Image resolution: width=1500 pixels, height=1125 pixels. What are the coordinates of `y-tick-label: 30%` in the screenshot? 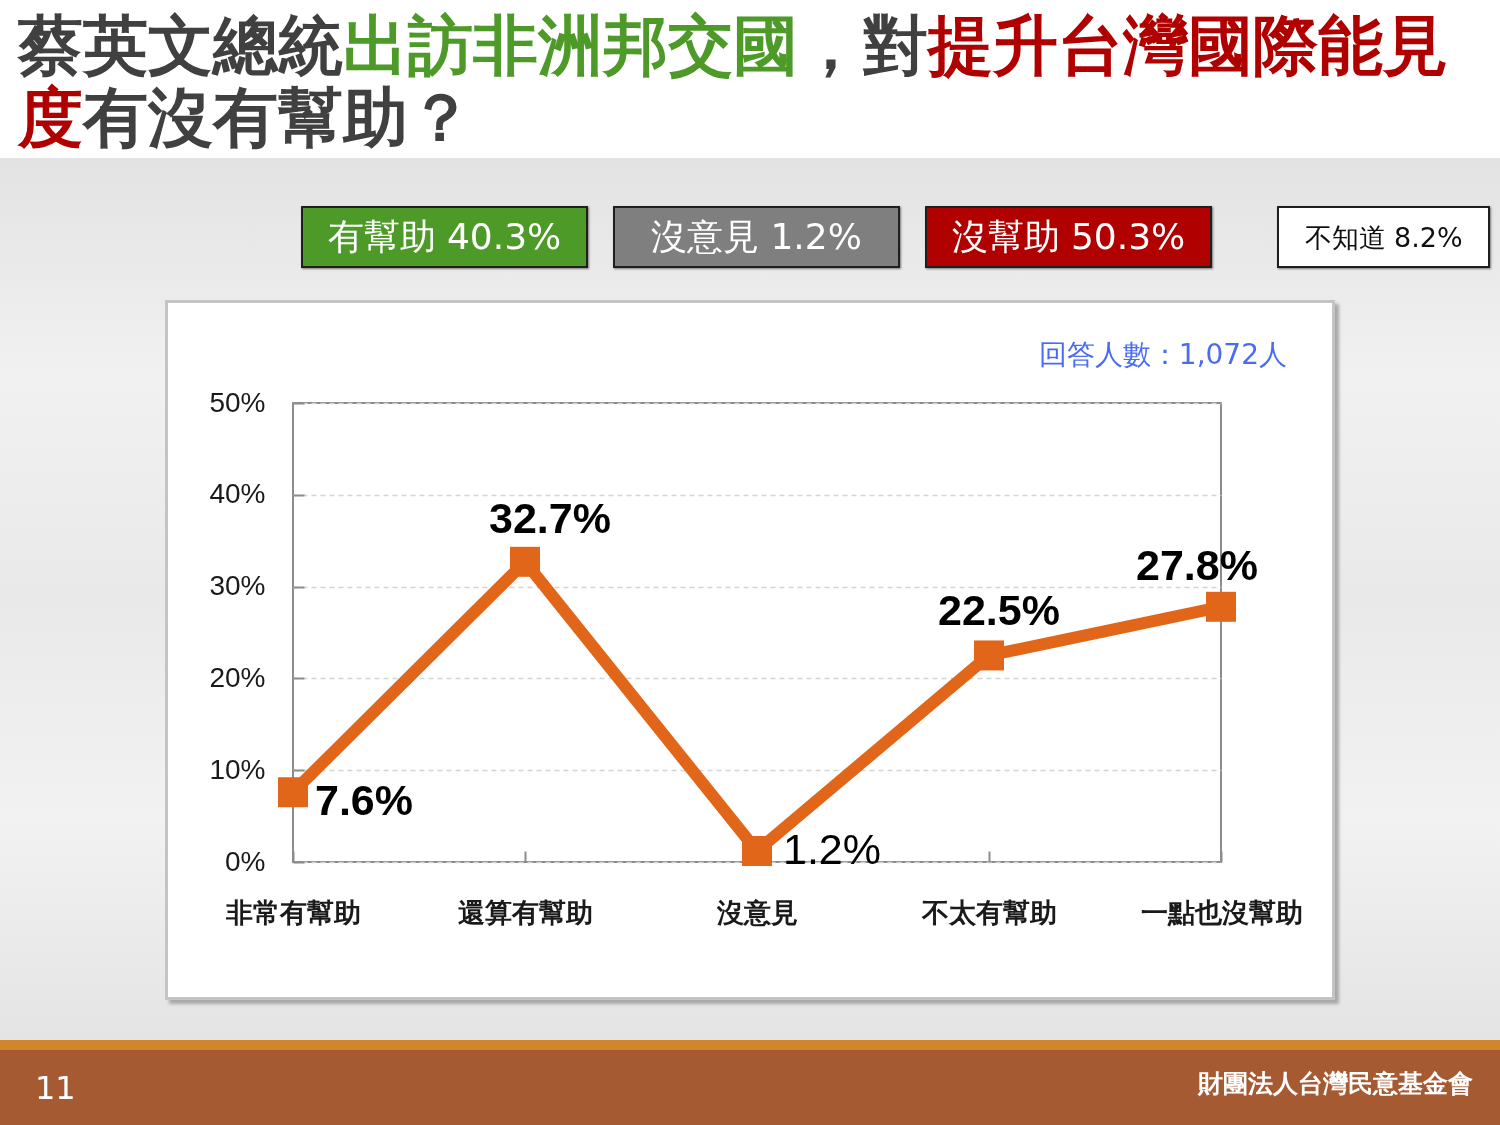 It's located at (237, 586).